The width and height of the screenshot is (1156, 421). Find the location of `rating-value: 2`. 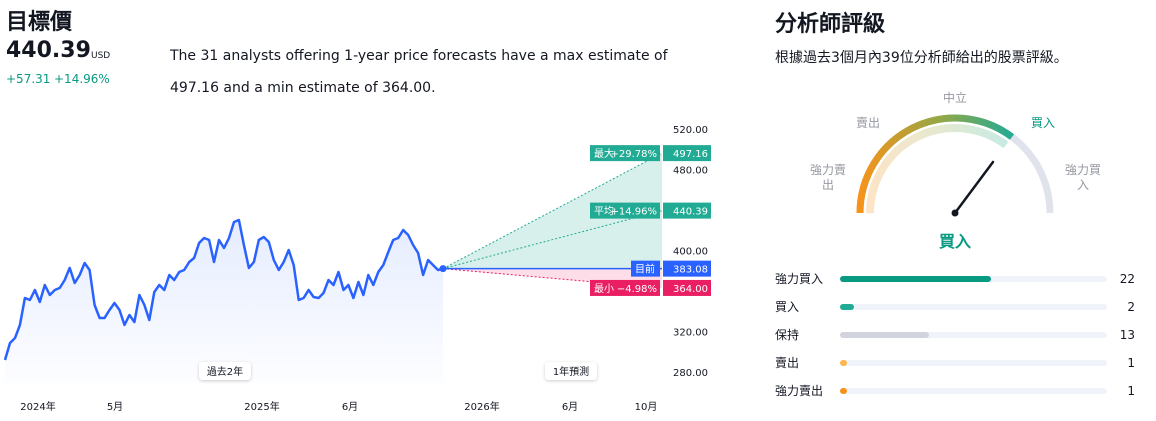

rating-value: 2 is located at coordinates (1131, 307).